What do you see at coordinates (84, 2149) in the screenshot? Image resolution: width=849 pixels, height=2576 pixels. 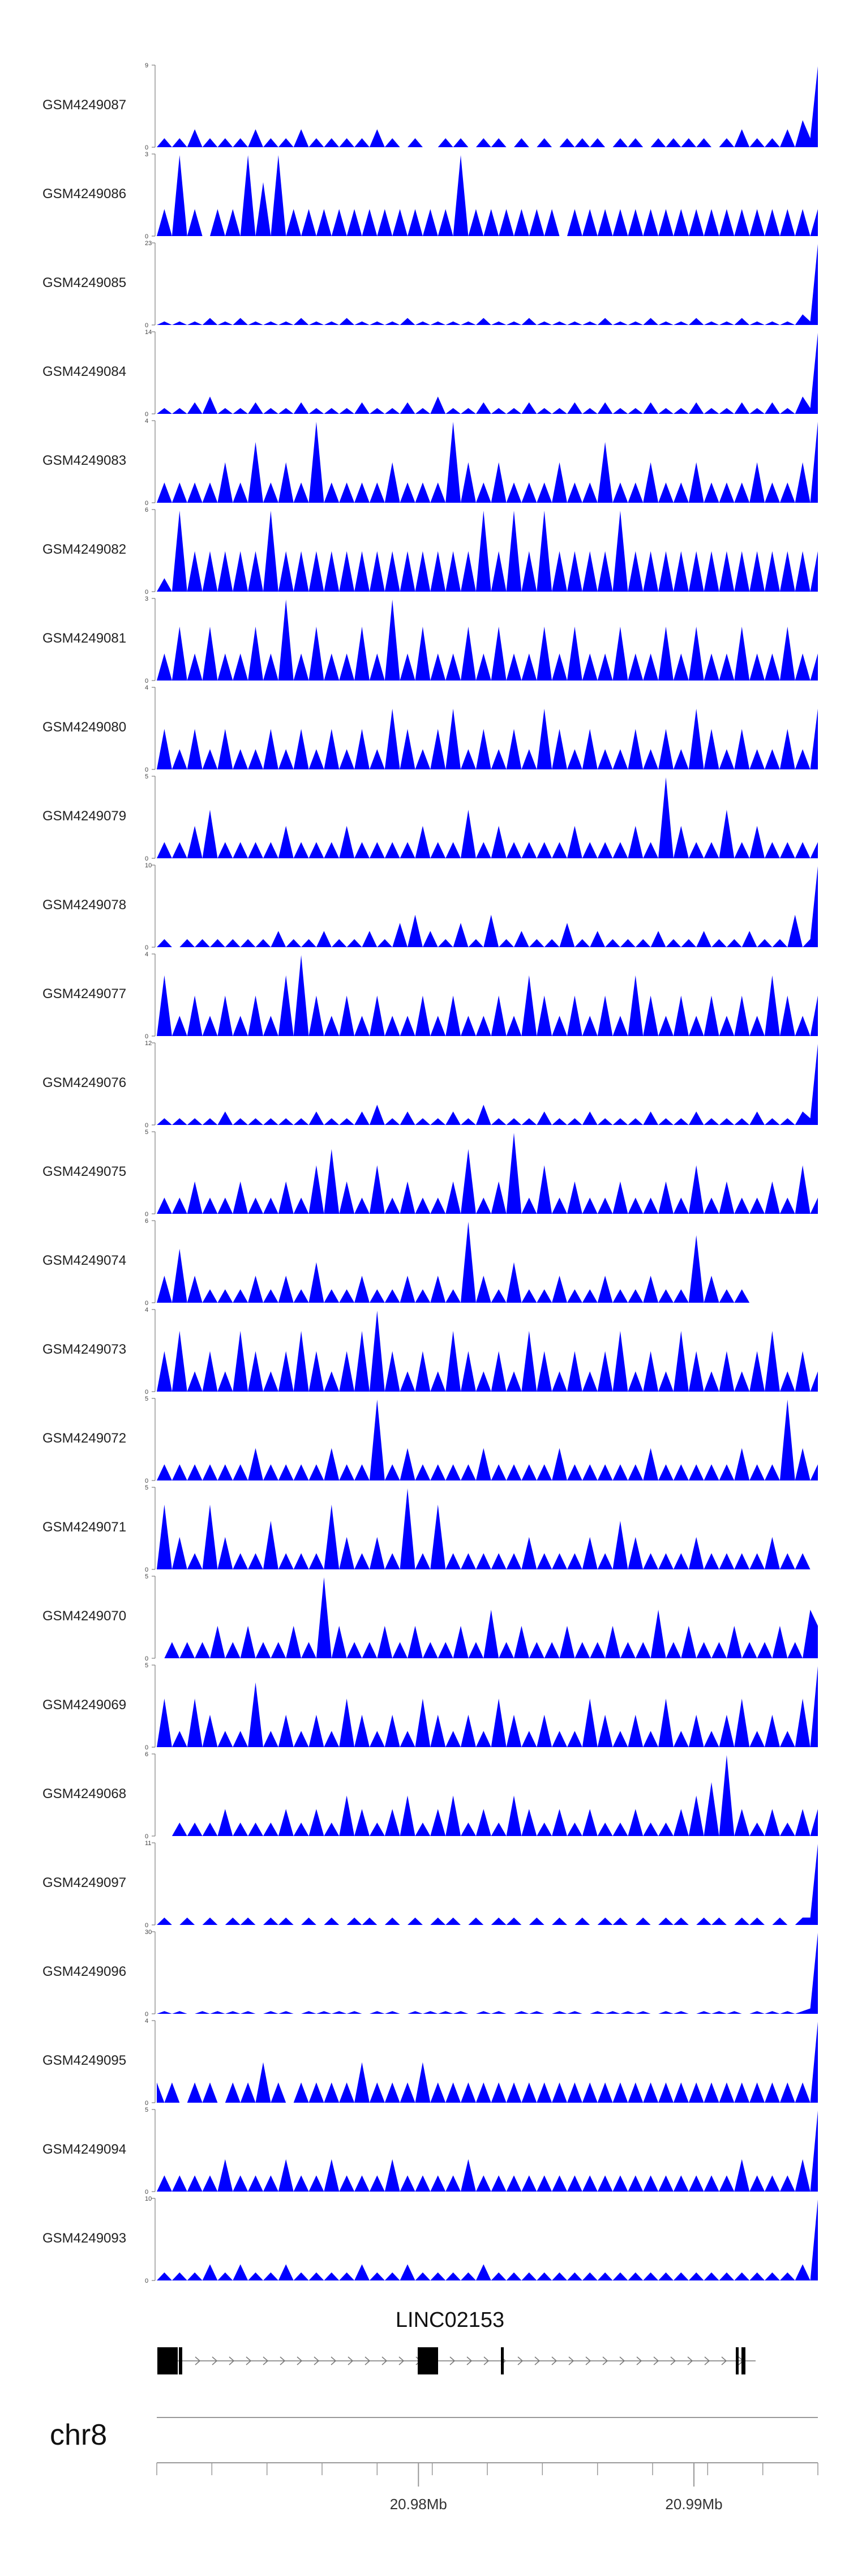 I see `track-label: GSM4249094` at bounding box center [84, 2149].